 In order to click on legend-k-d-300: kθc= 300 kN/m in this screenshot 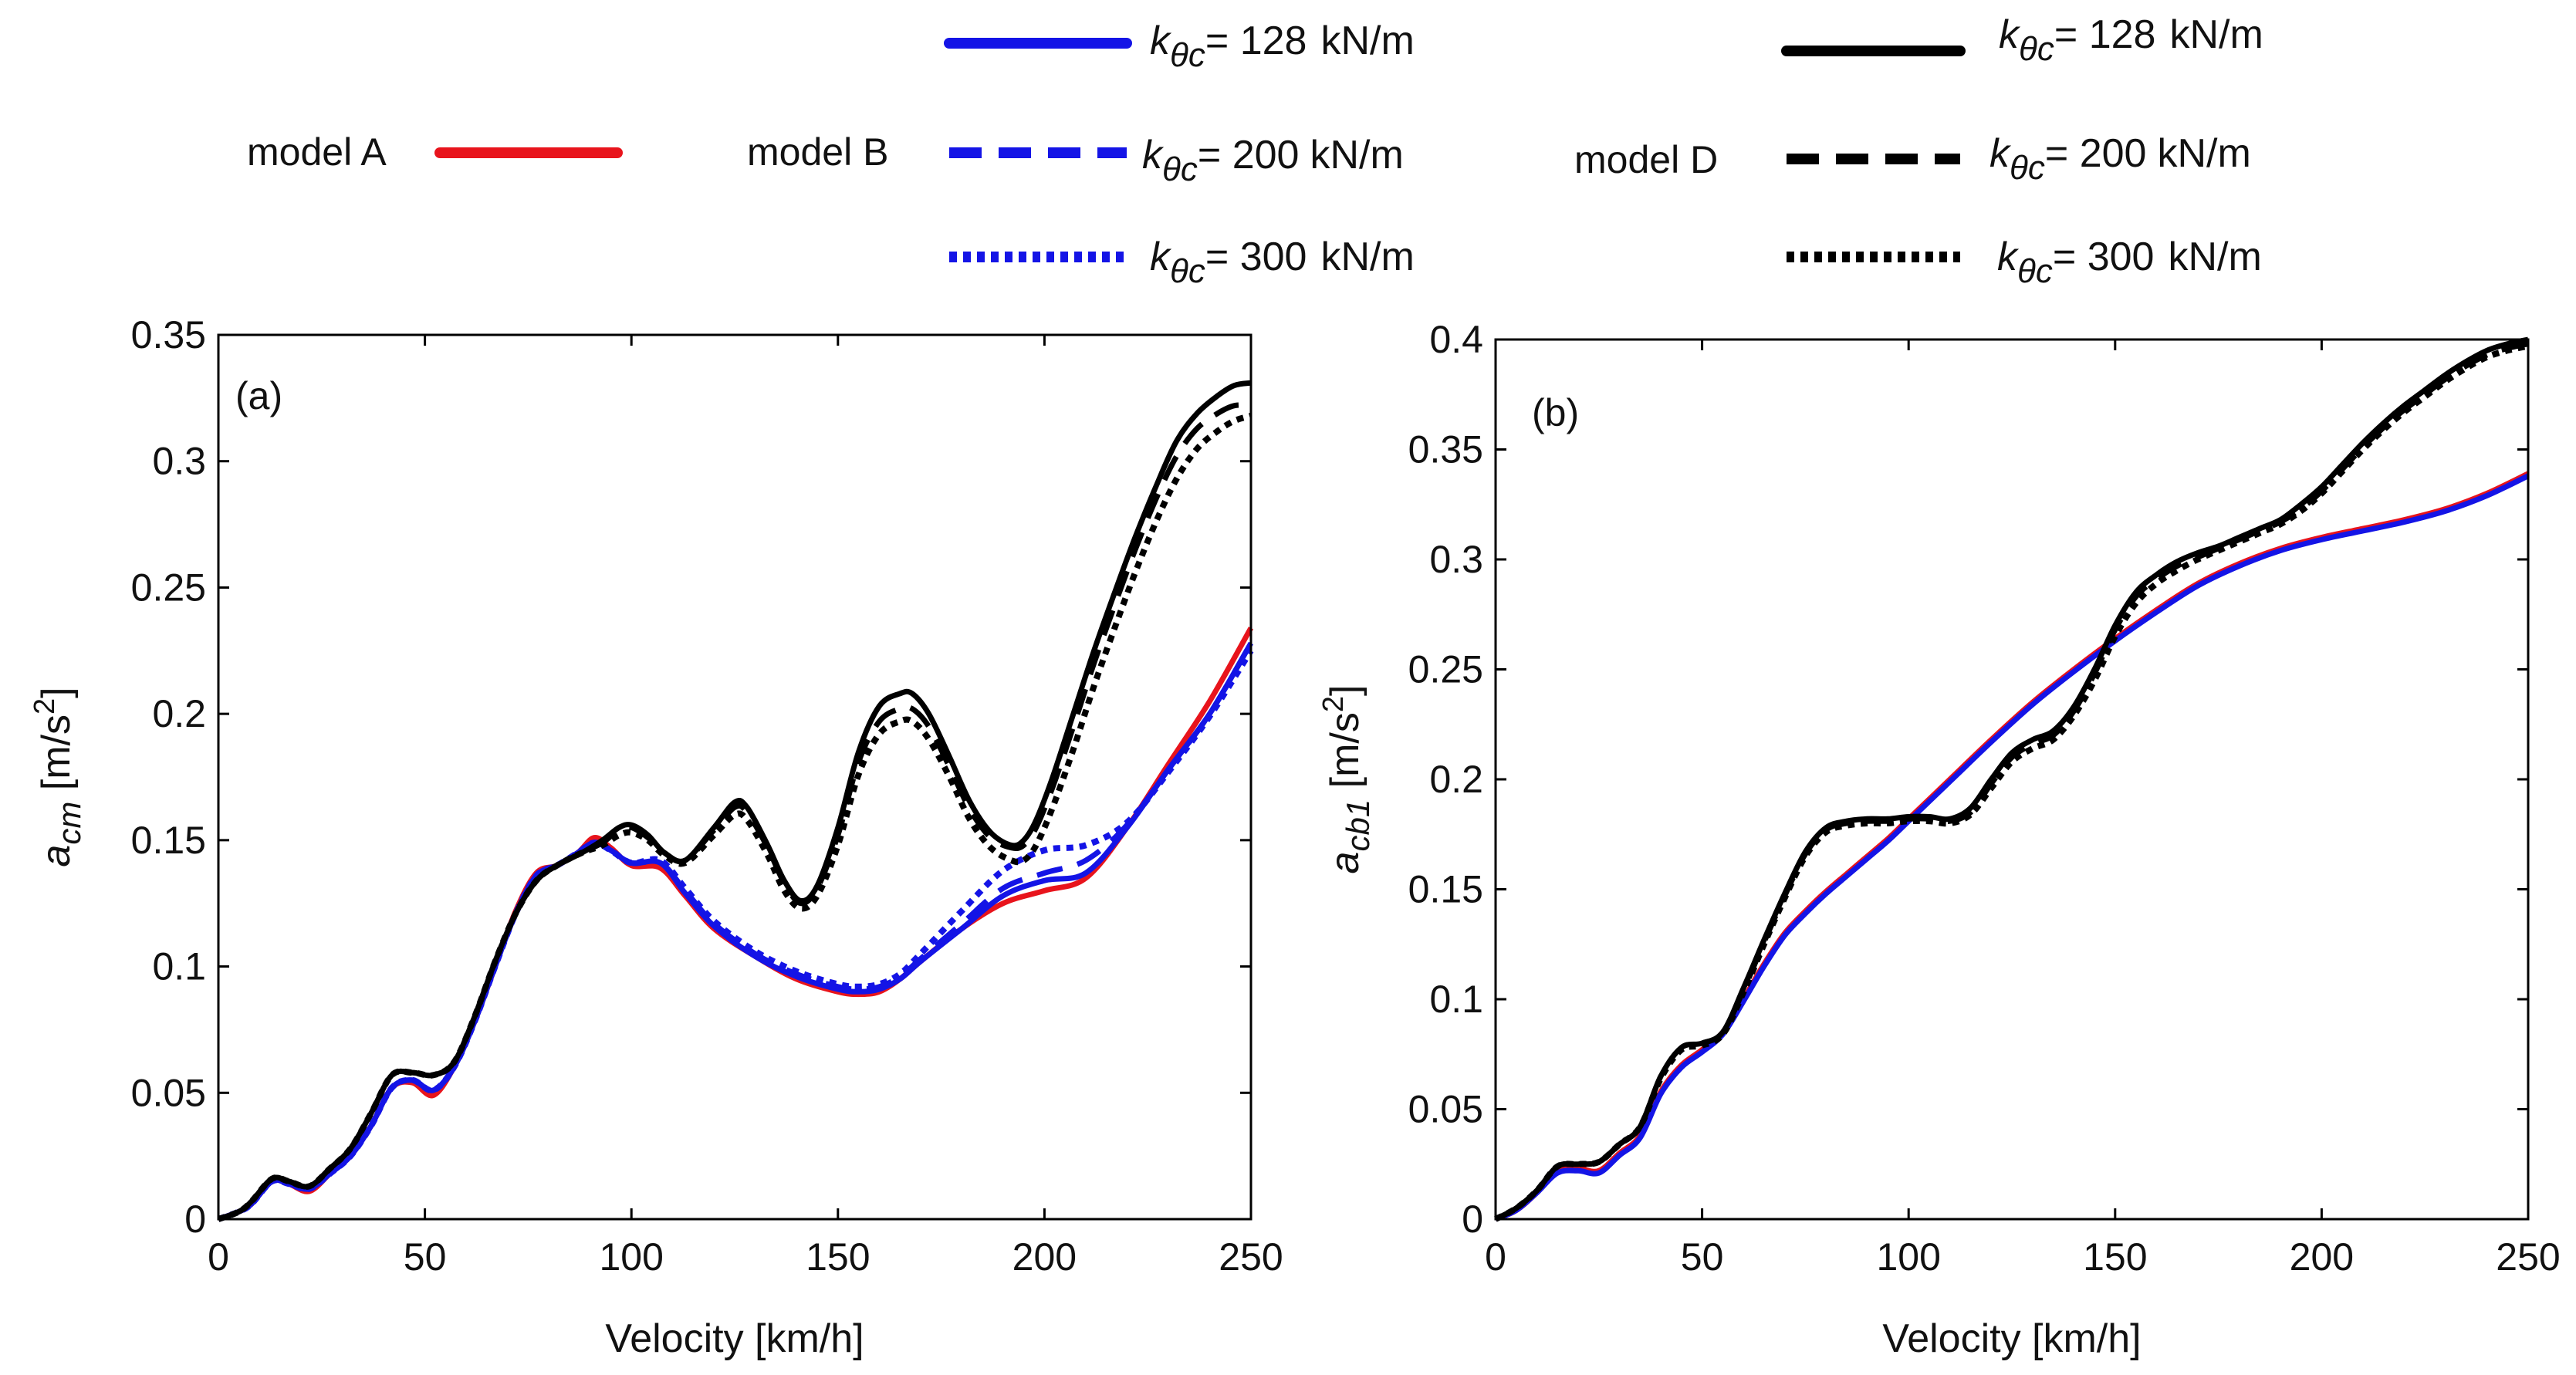, I will do `click(2129, 262)`.